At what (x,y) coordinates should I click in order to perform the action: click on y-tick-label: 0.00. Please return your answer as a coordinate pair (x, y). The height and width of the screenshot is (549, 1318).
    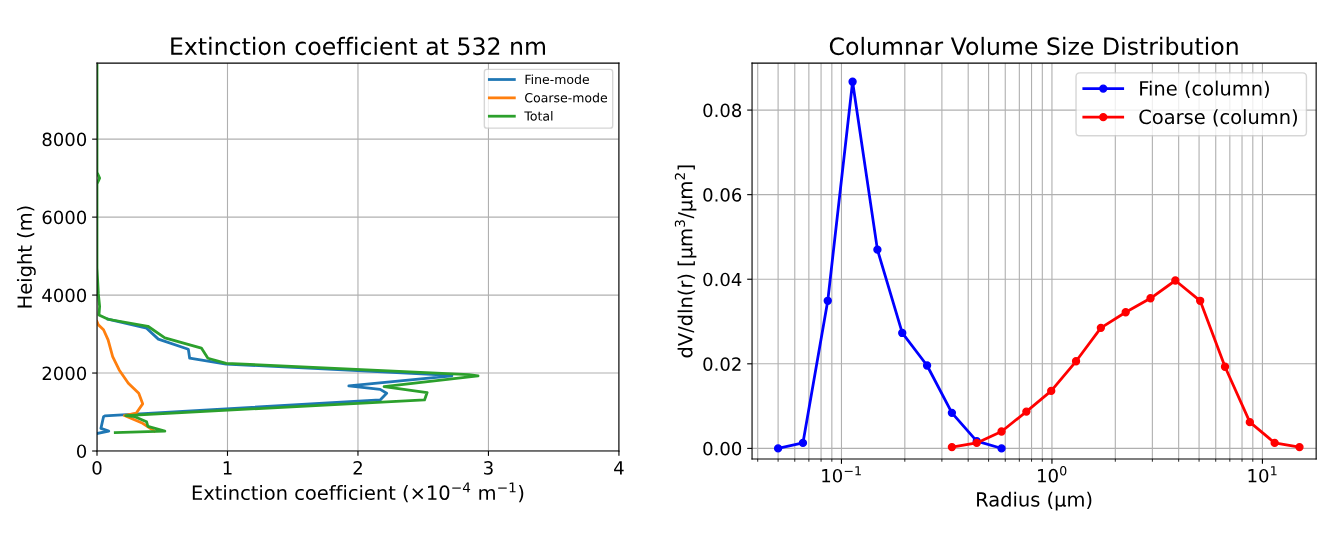
    Looking at the image, I should click on (722, 448).